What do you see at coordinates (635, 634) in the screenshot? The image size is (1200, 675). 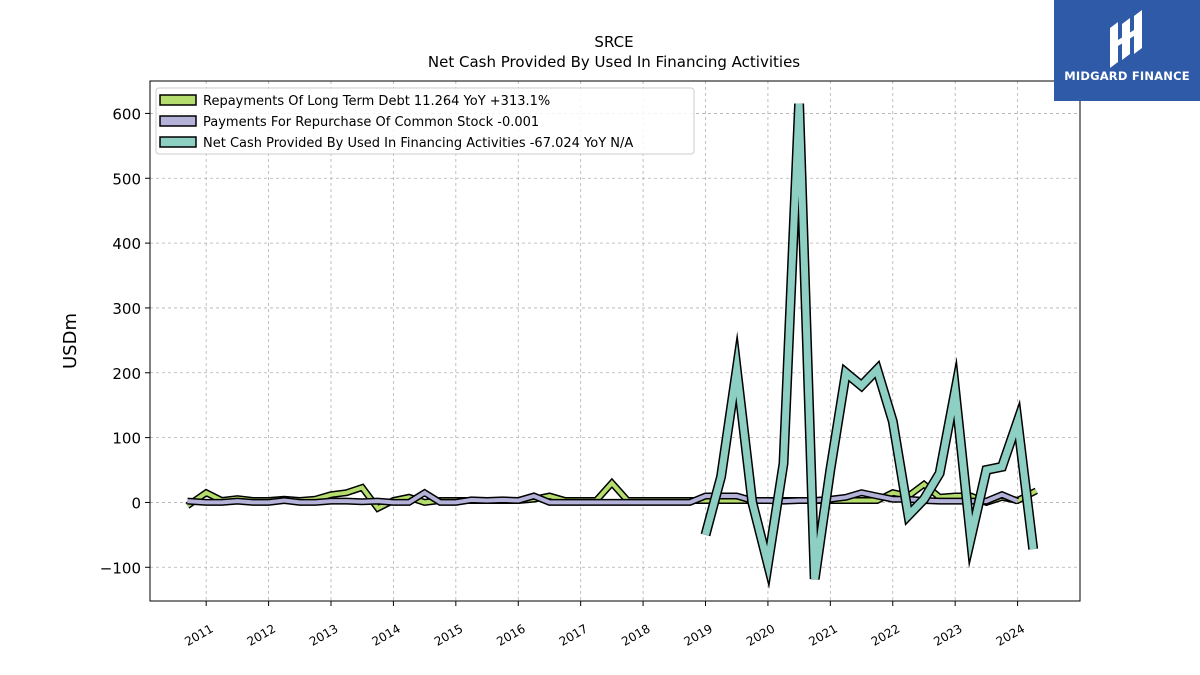 I see `x-tick-label: 2018` at bounding box center [635, 634].